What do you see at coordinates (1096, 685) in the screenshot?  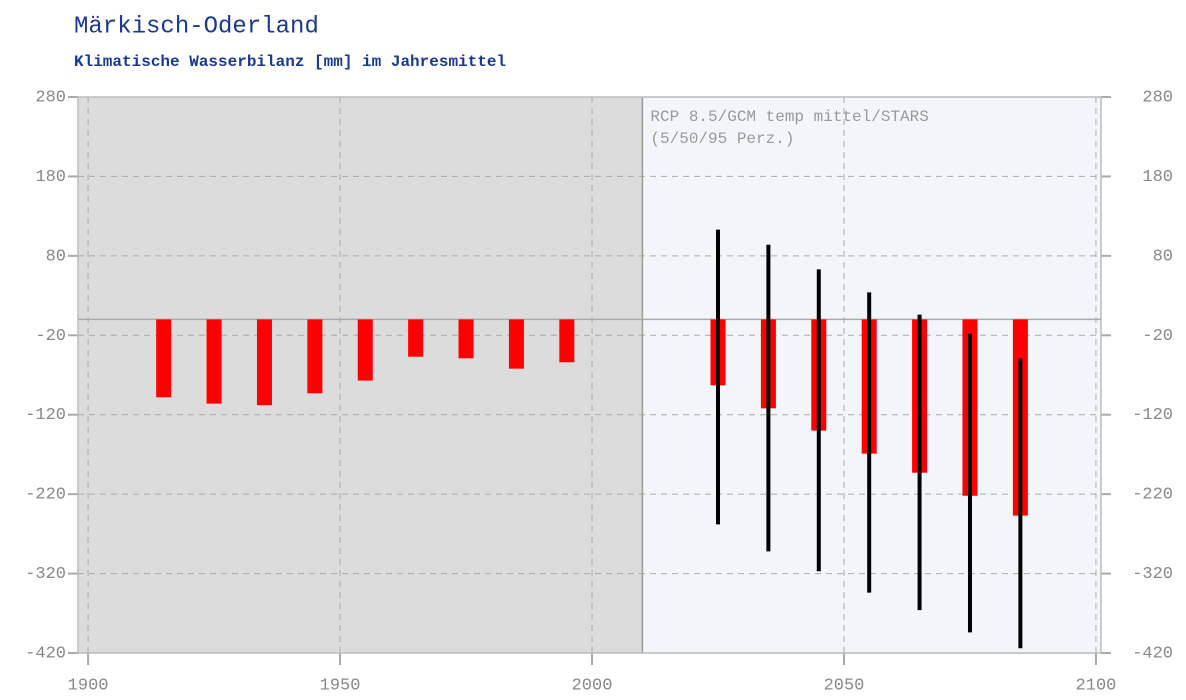 I see `x-tick-label: 2100` at bounding box center [1096, 685].